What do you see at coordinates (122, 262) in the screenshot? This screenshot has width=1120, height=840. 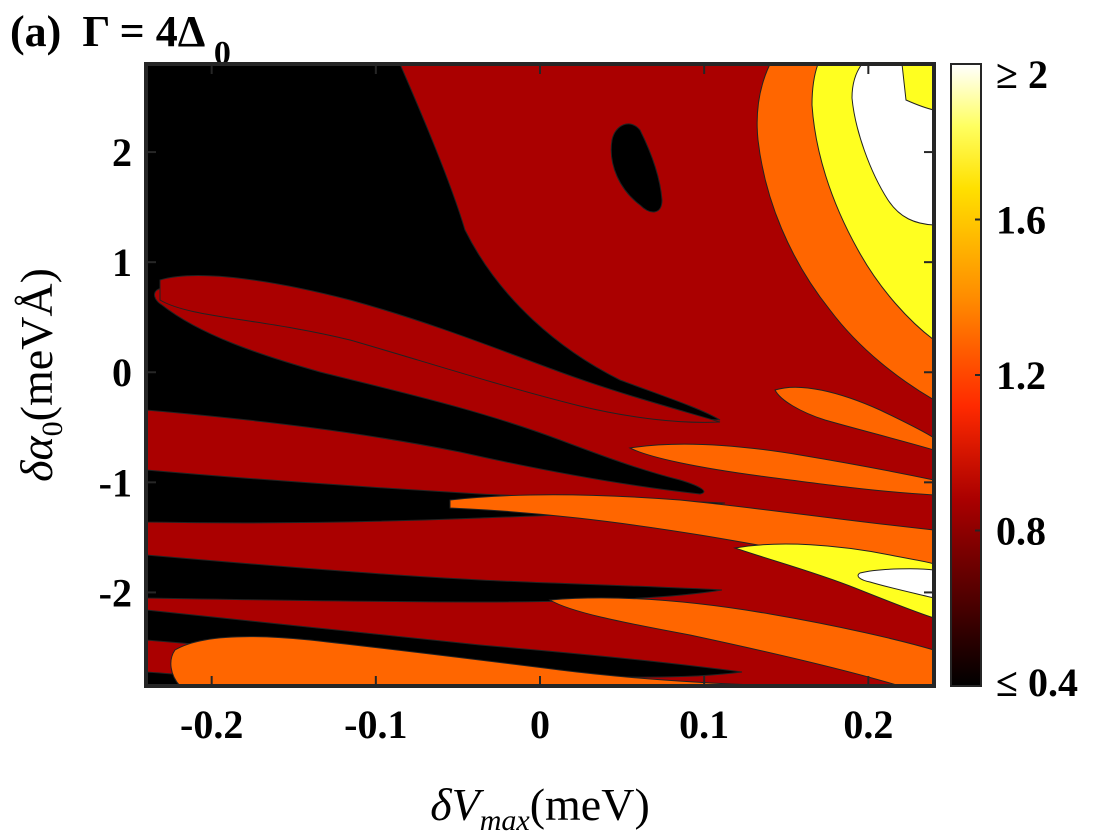 I see `y-tick-label: 1` at bounding box center [122, 262].